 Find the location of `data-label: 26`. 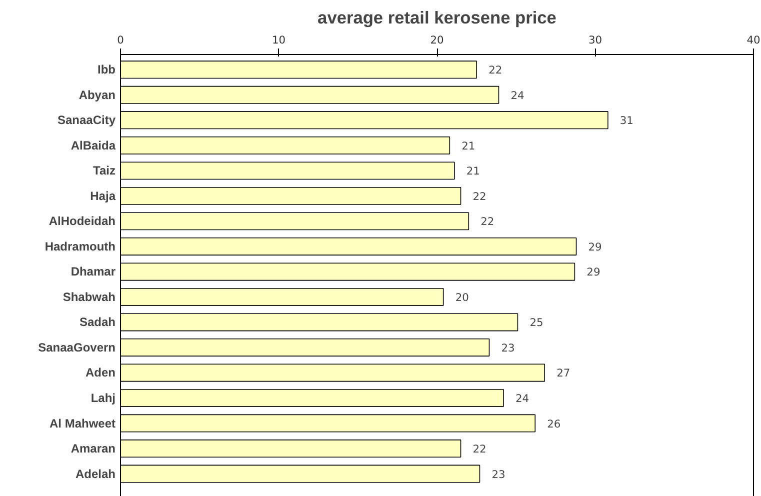

data-label: 26 is located at coordinates (554, 423).